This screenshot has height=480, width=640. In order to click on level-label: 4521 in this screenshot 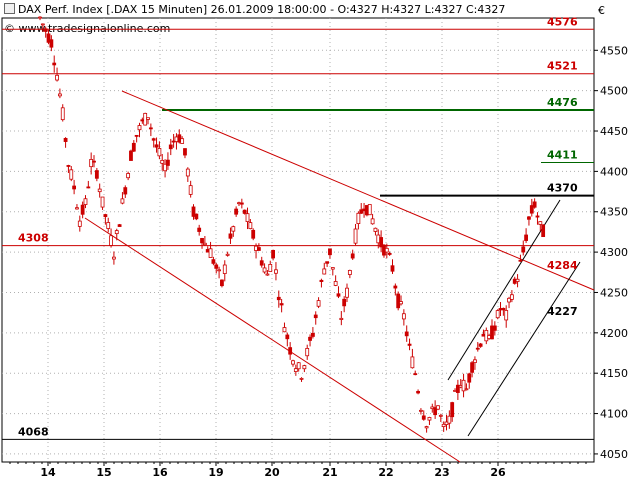, I will do `click(562, 66)`.